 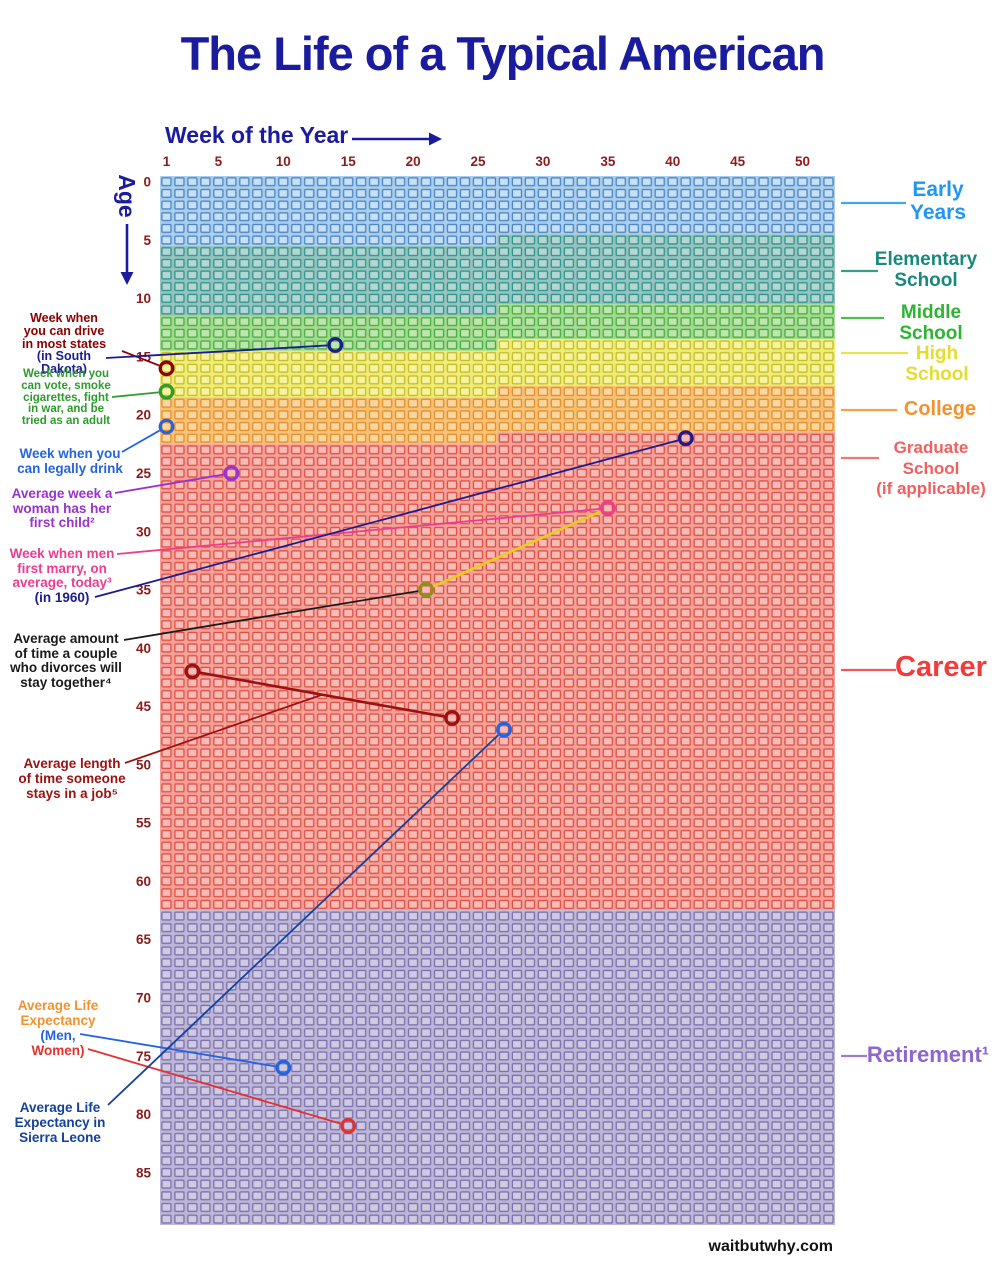 I want to click on annotation-drink: Week when you can legally drink, so click(x=70, y=461).